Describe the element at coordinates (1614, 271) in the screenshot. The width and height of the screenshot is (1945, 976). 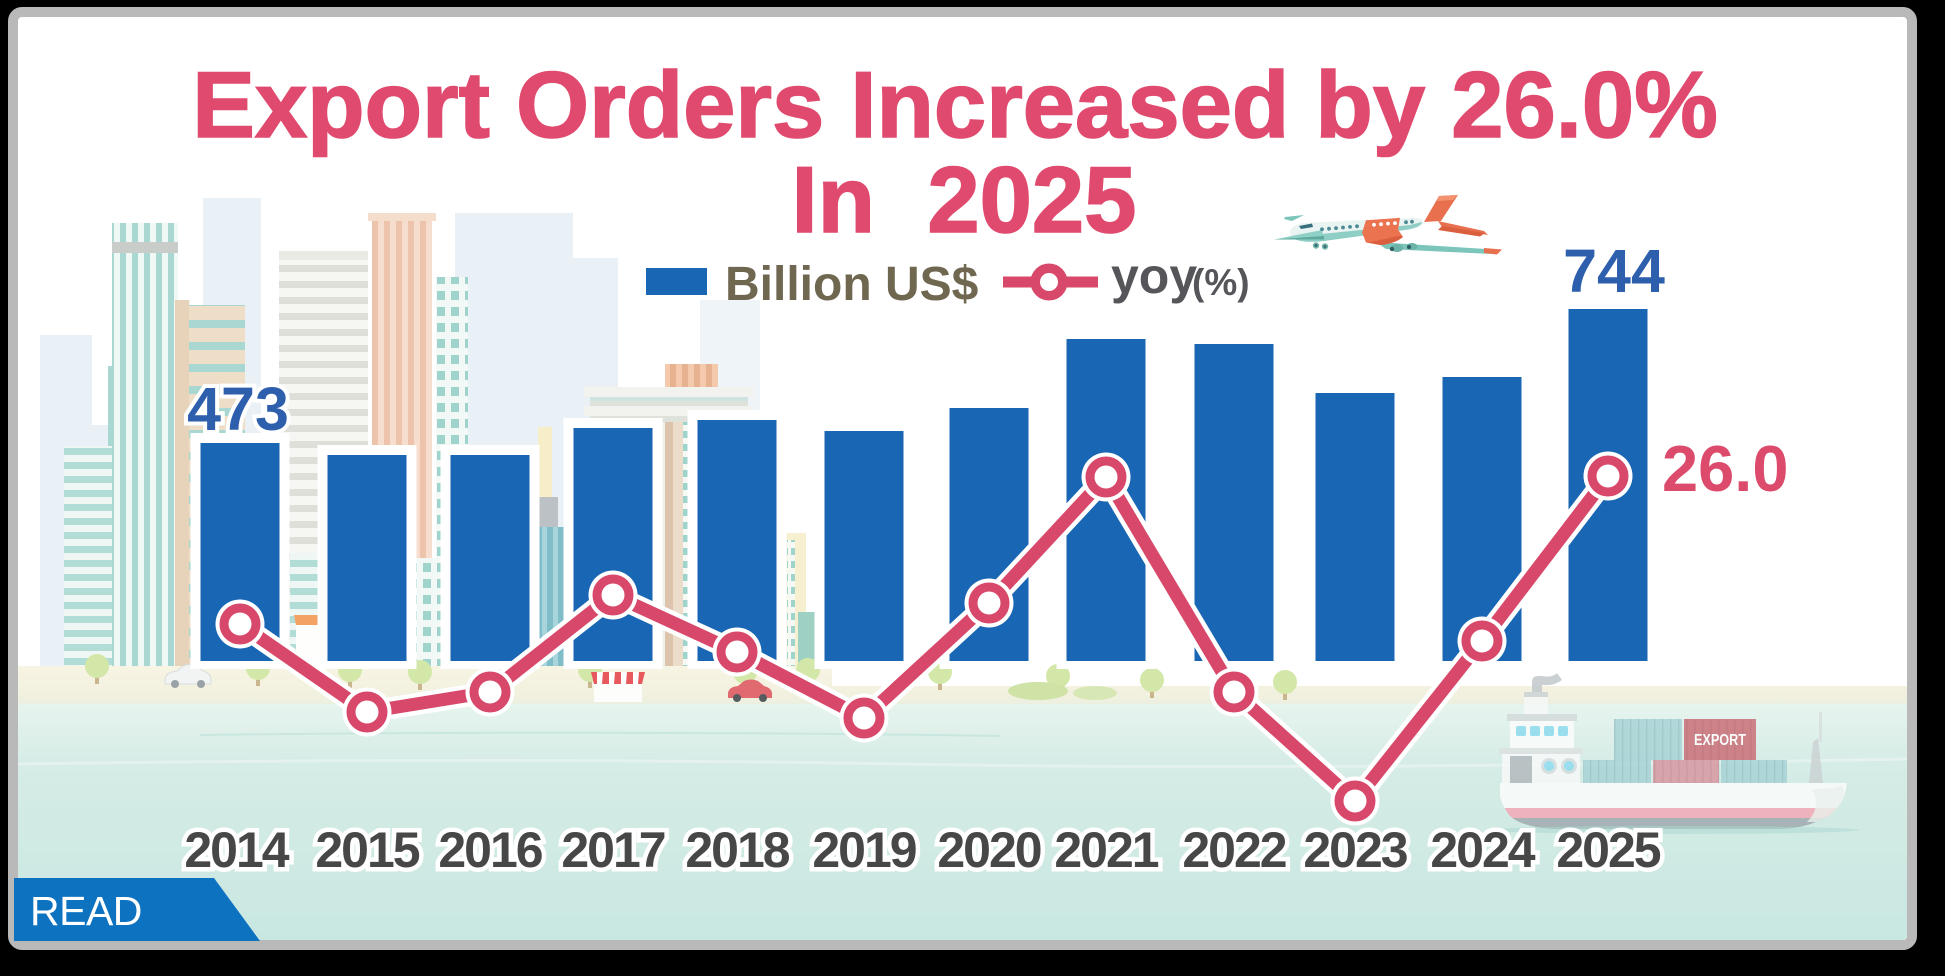
I see `svg-text: 744` at that location.